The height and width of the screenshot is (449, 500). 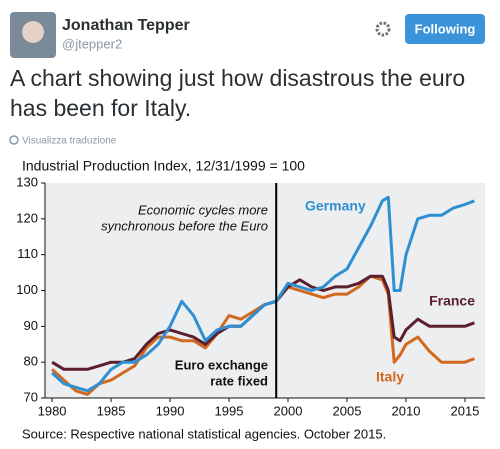 I want to click on y-tick-label: 100, so click(x=27, y=289).